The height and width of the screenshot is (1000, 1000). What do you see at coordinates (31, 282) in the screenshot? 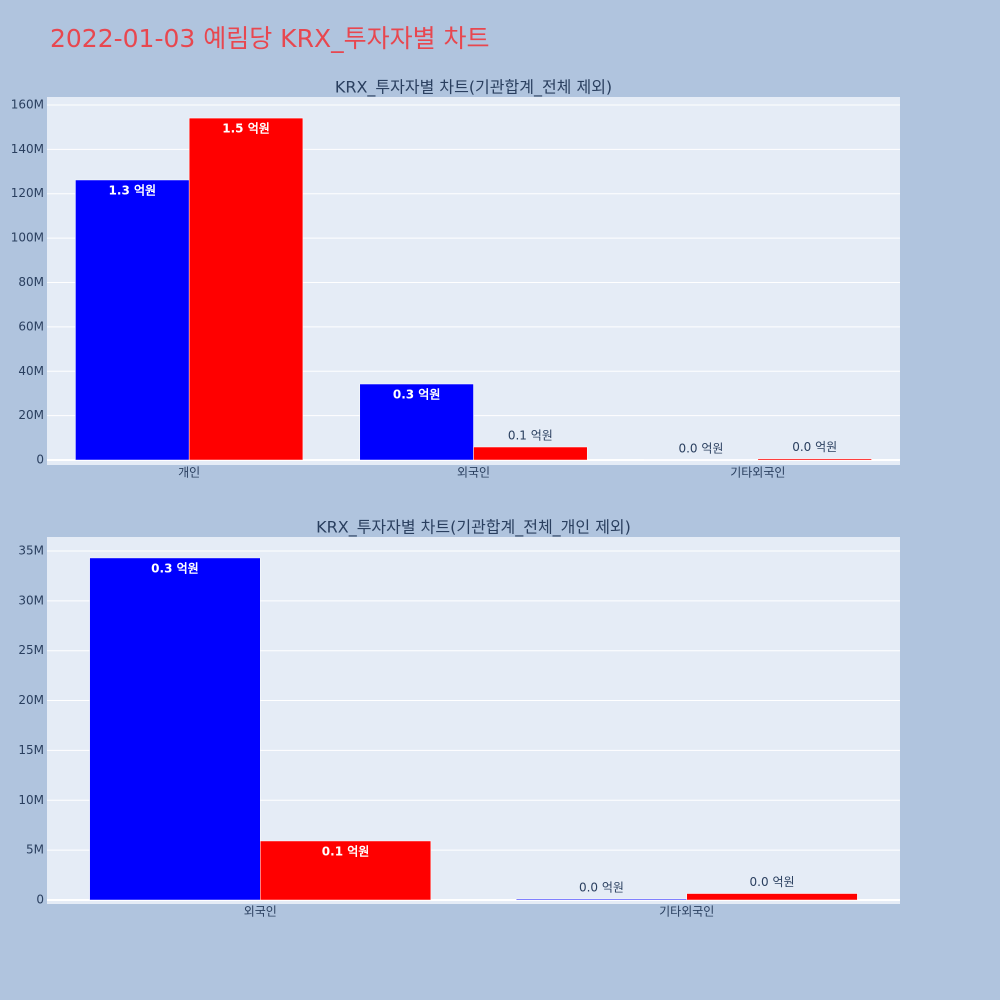
I see `y-tick-label: 80M` at bounding box center [31, 282].